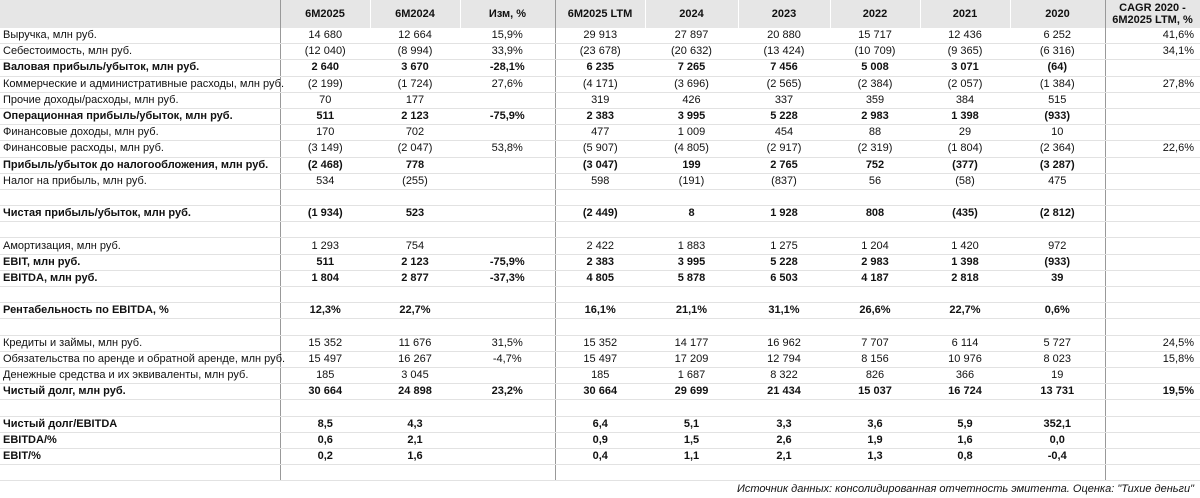 This screenshot has height=498, width=1200. I want to click on table-cell: 1,6, so click(415, 457).